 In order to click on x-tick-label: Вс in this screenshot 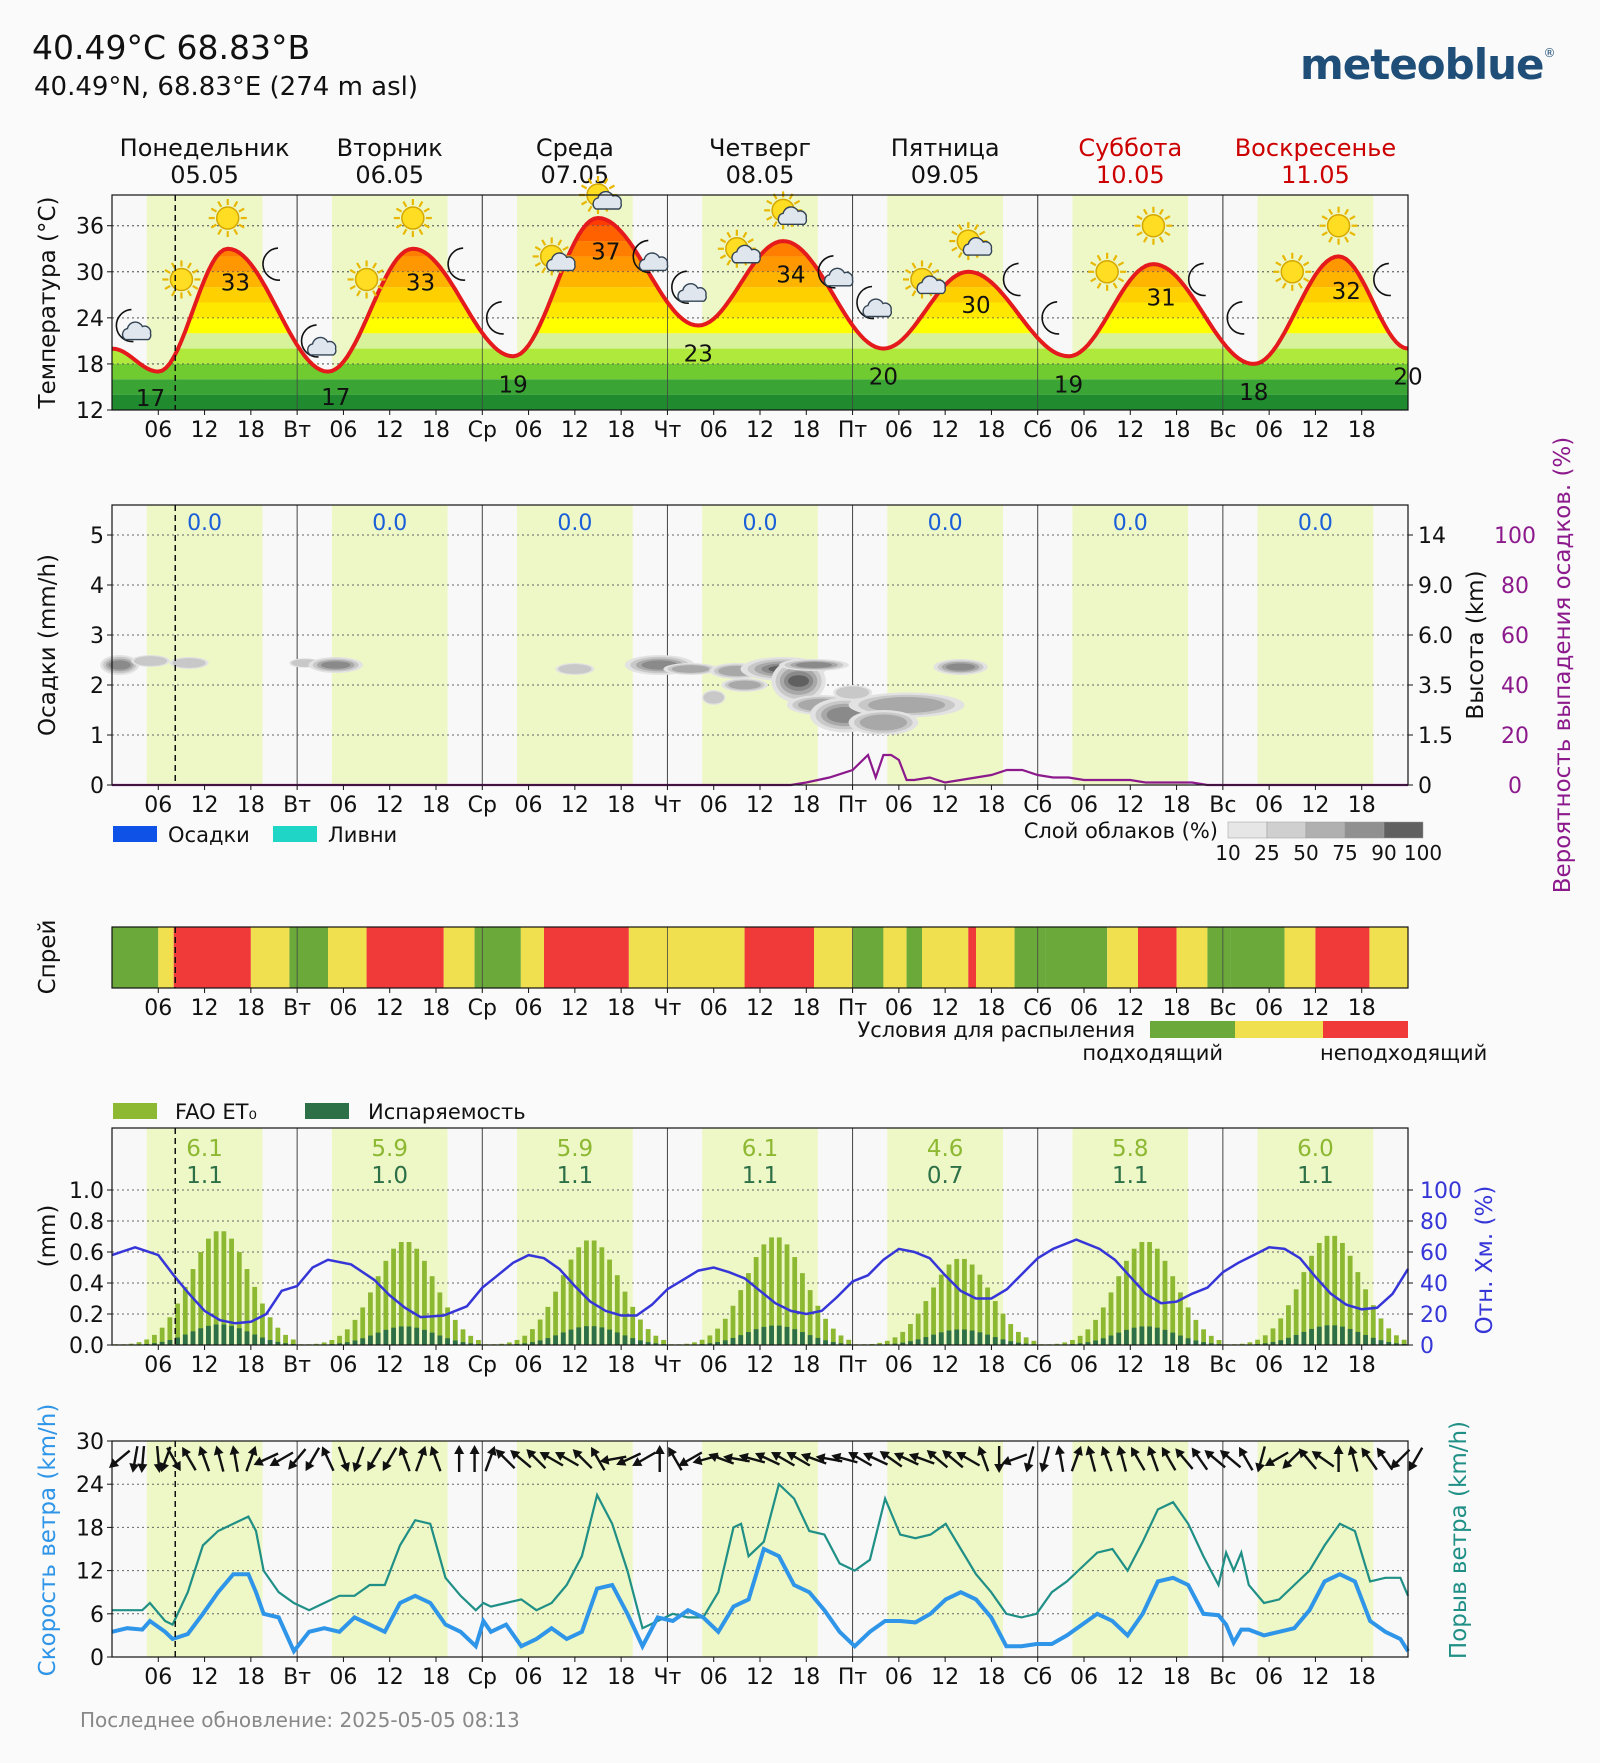, I will do `click(1222, 430)`.